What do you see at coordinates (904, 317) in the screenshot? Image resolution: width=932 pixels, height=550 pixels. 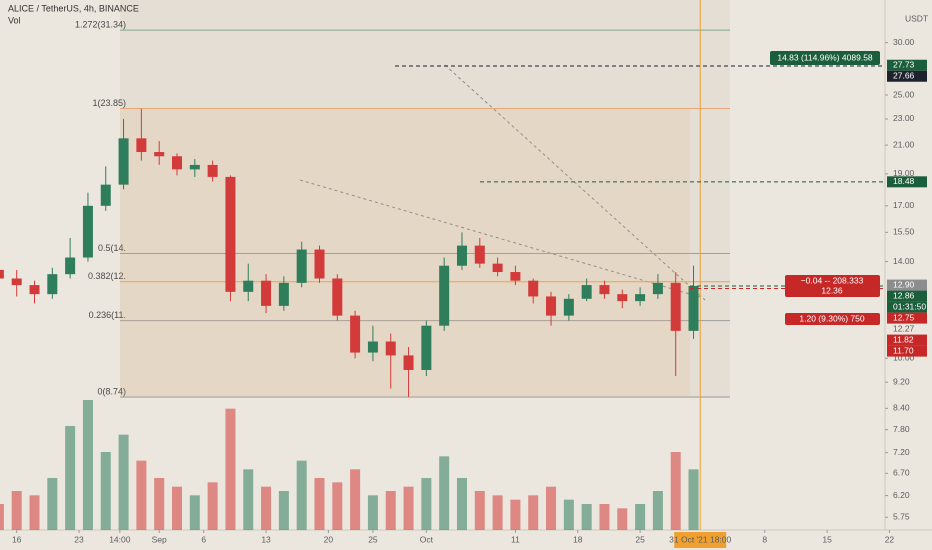 I see `price-label: 12.75` at bounding box center [904, 317].